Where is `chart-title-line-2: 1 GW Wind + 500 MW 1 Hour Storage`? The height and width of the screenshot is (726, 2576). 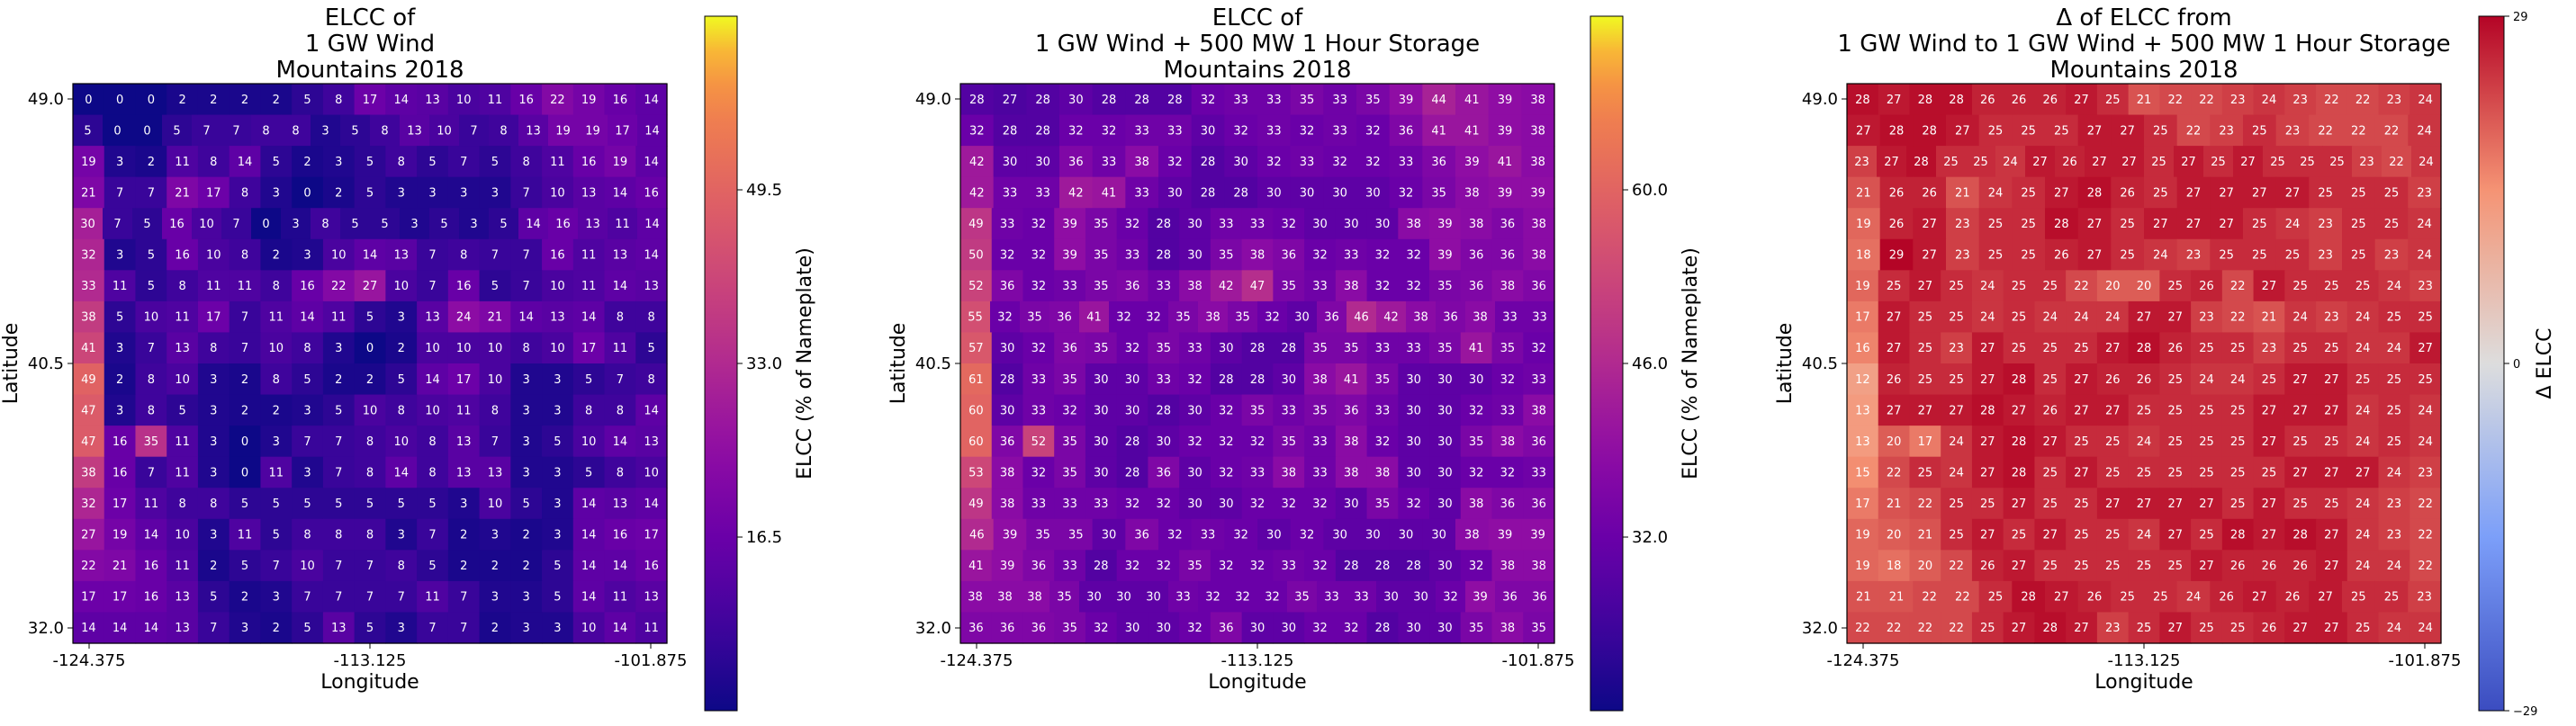 chart-title-line-2: 1 GW Wind + 500 MW 1 Hour Storage is located at coordinates (1257, 44).